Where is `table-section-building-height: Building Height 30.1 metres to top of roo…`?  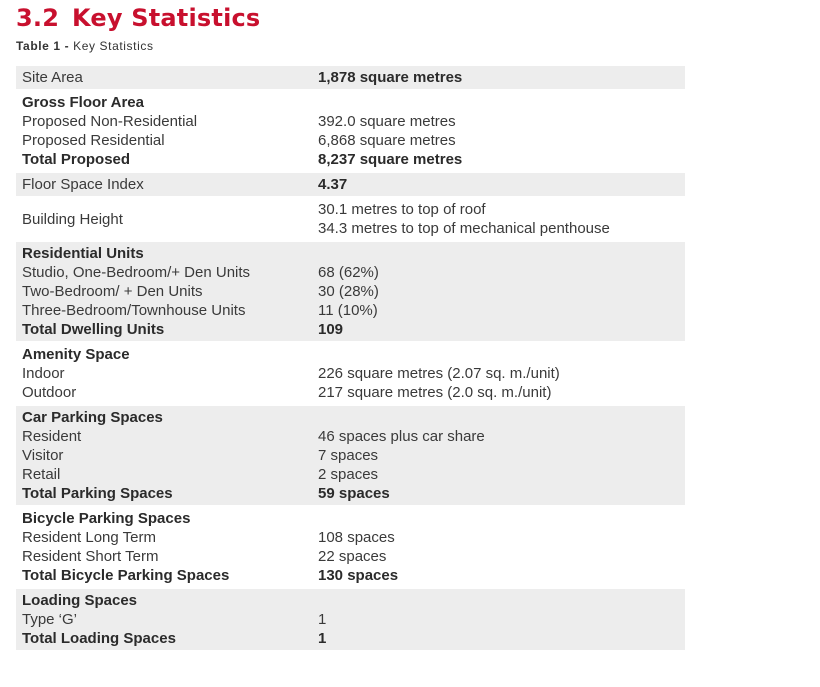
table-section-building-height: Building Height 30.1 metres to top of roo… is located at coordinates (350, 219).